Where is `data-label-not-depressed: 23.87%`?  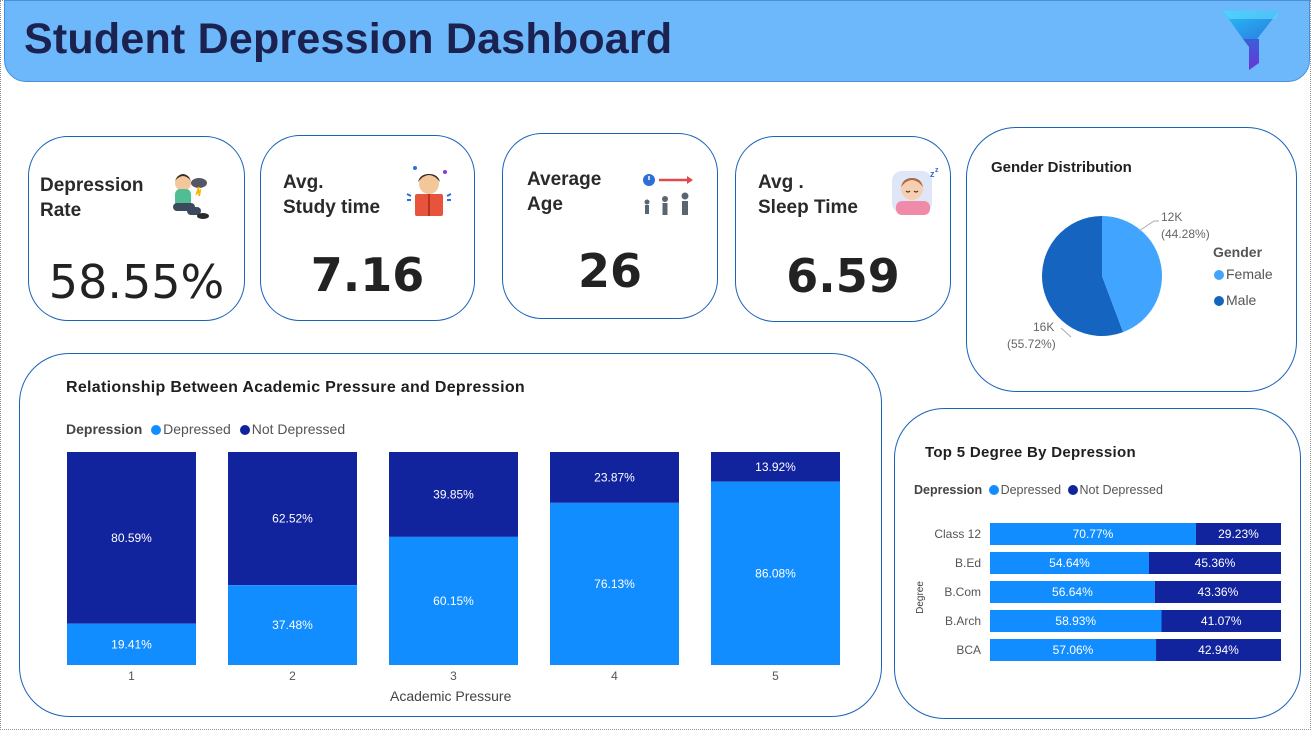 data-label-not-depressed: 23.87% is located at coordinates (614, 477).